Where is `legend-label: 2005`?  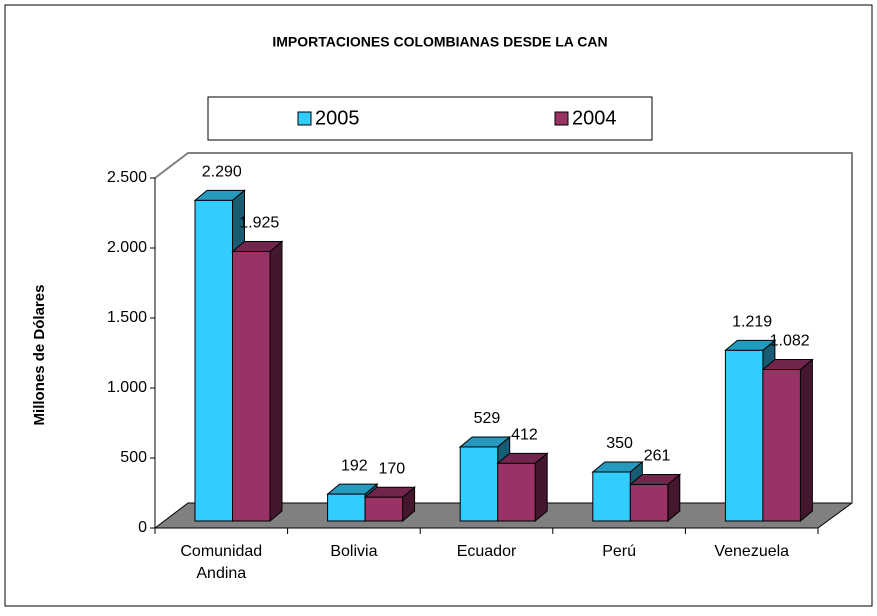
legend-label: 2005 is located at coordinates (337, 118).